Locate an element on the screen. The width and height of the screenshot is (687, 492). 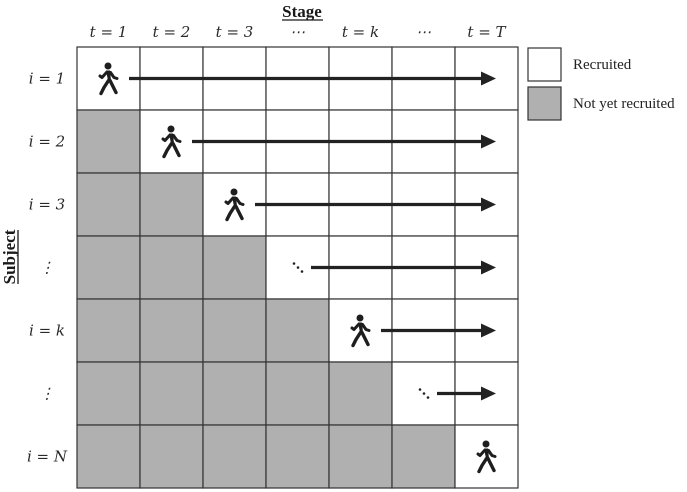
row-labels: i = 1 i = 2 i = 3 ⋮ i = k ⋮ i = N is located at coordinates (47, 268).